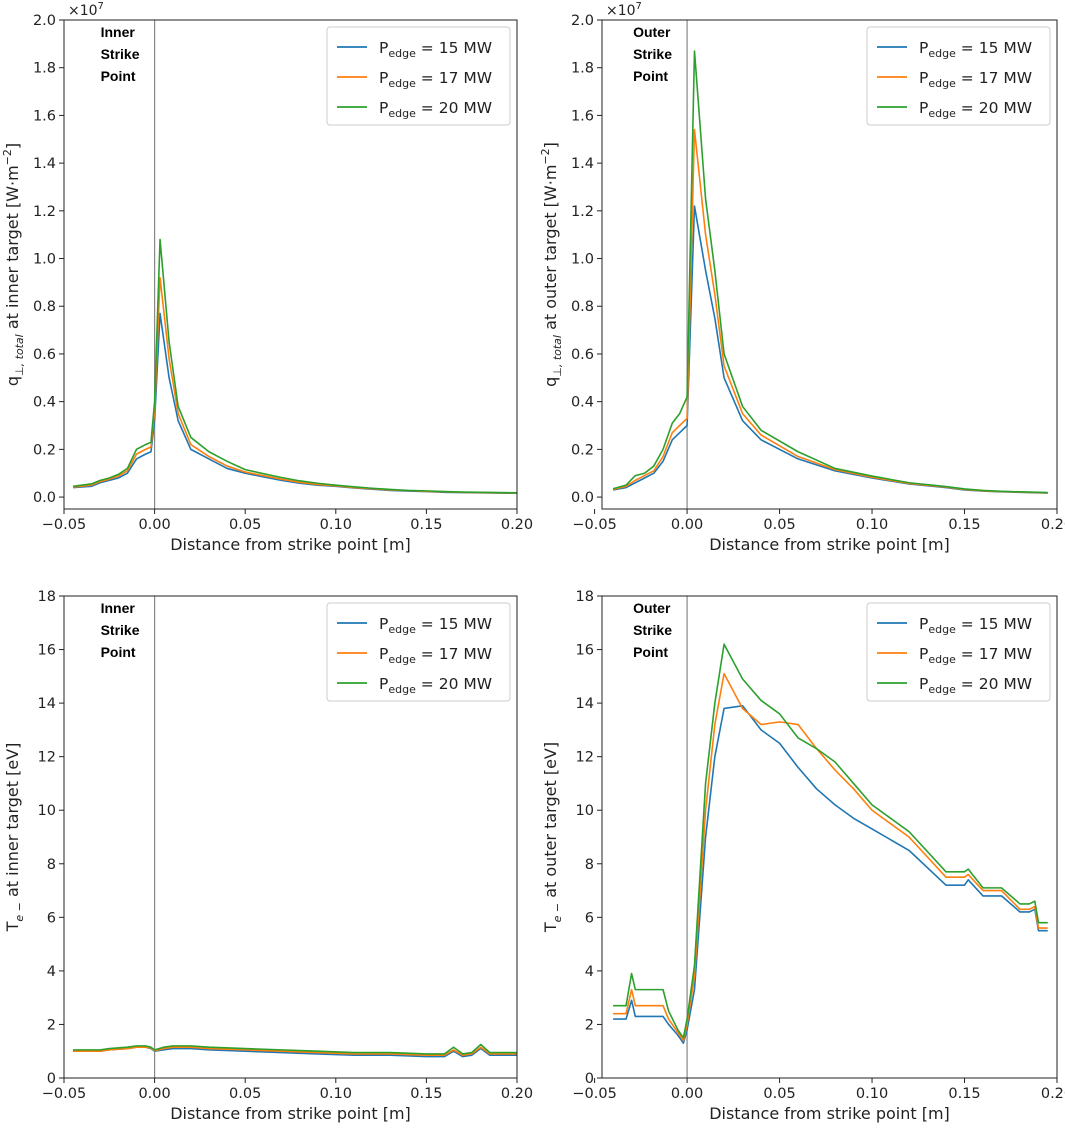 The height and width of the screenshot is (1128, 1065). What do you see at coordinates (582, 260) in the screenshot?
I see `y-tick-label: 1.0` at bounding box center [582, 260].